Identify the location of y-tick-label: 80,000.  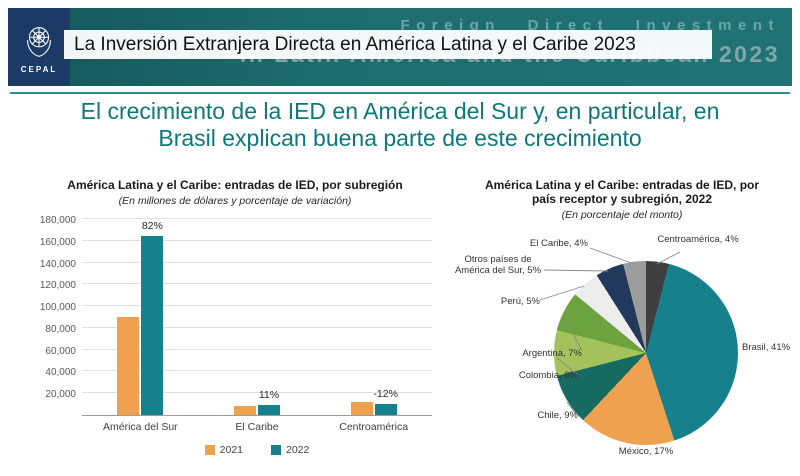
(60, 329).